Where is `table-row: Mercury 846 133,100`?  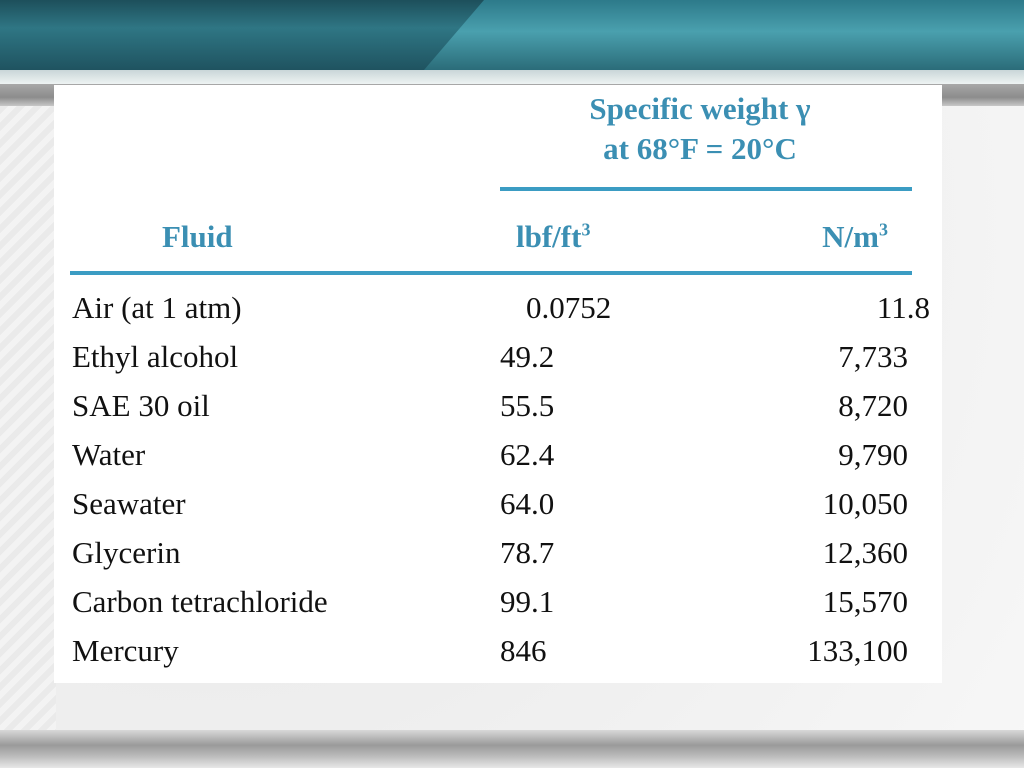
table-row: Mercury 846 133,100 is located at coordinates (490, 657).